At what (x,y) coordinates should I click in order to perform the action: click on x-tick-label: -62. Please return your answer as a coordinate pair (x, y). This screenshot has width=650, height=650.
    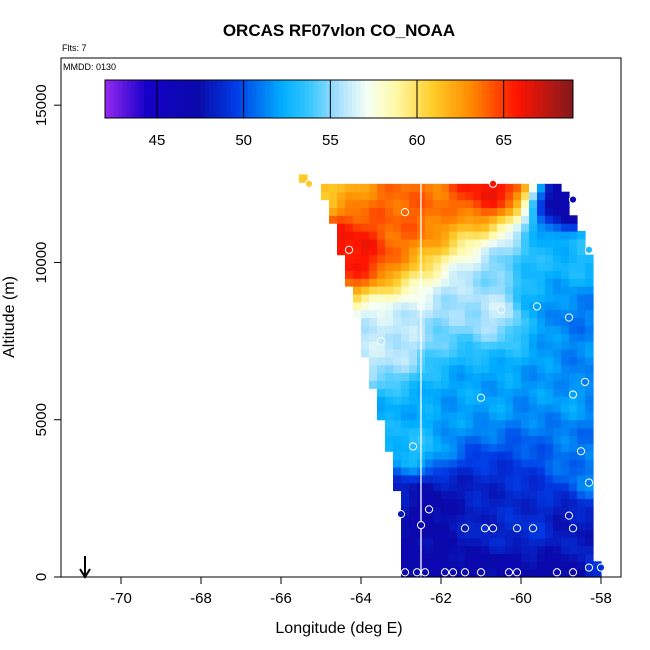
    Looking at the image, I should click on (441, 598).